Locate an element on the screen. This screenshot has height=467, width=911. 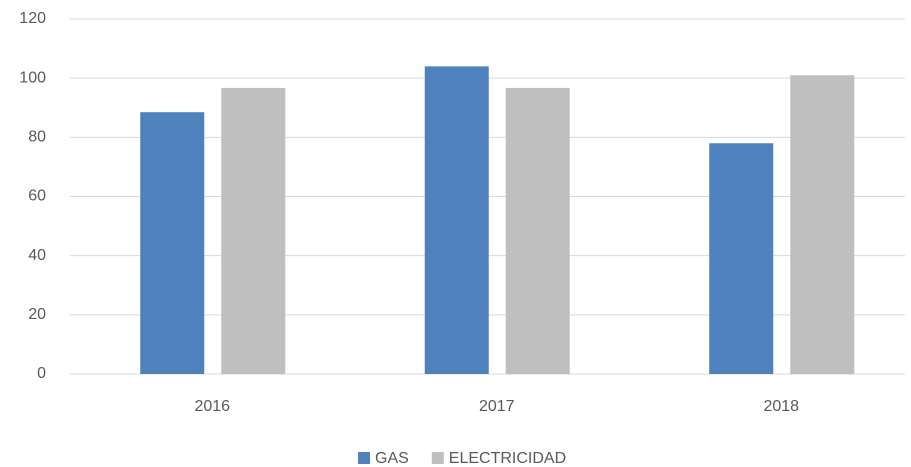
y-tick-label: 60 is located at coordinates (37, 196).